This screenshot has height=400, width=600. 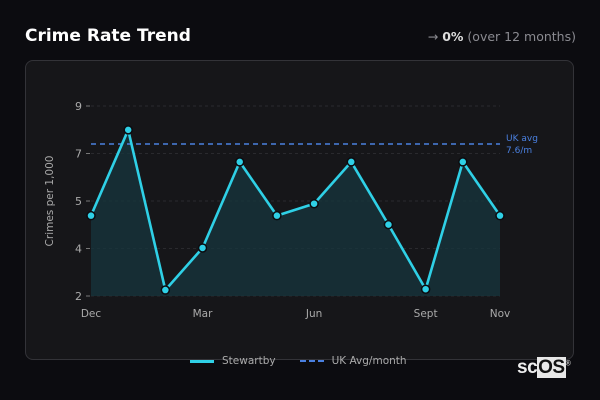 What do you see at coordinates (249, 361) in the screenshot?
I see `legend-label: Stewartby` at bounding box center [249, 361].